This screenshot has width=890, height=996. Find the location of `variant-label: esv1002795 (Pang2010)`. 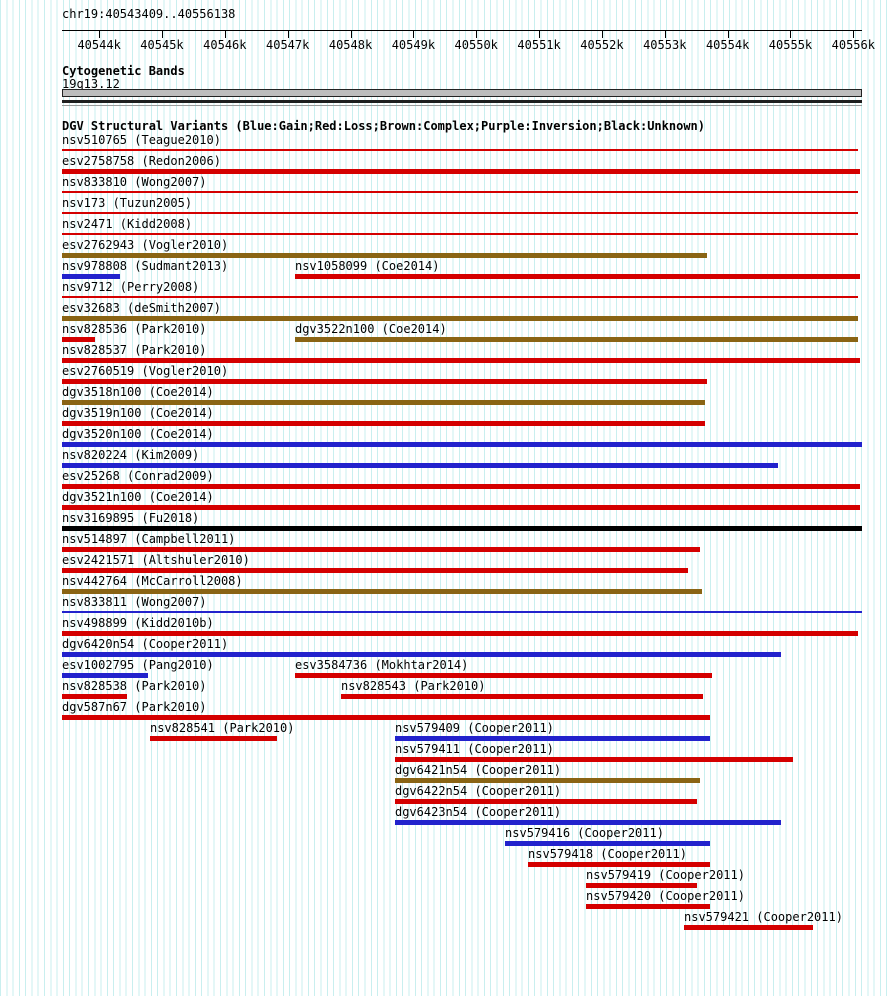

variant-label: esv1002795 (Pang2010) is located at coordinates (138, 665).